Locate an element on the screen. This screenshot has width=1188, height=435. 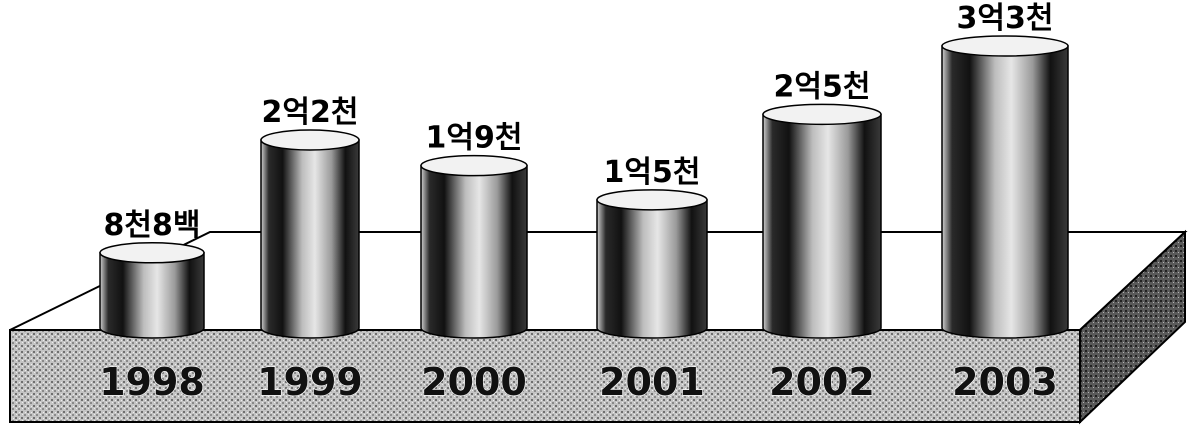
category-label: 1998 is located at coordinates (152, 382).